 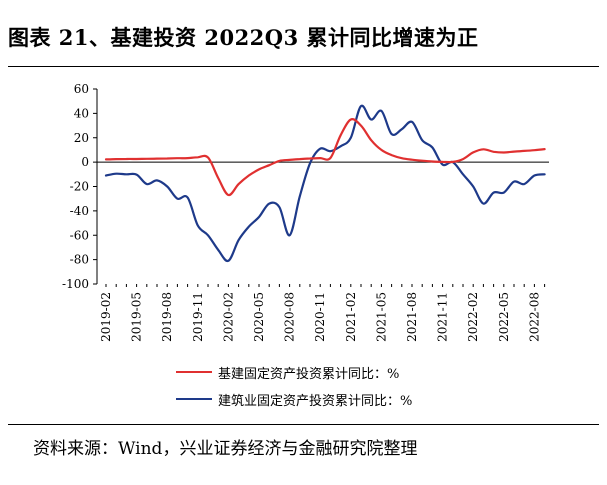 I want to click on series-line-infrastructure, so click(x=325, y=157).